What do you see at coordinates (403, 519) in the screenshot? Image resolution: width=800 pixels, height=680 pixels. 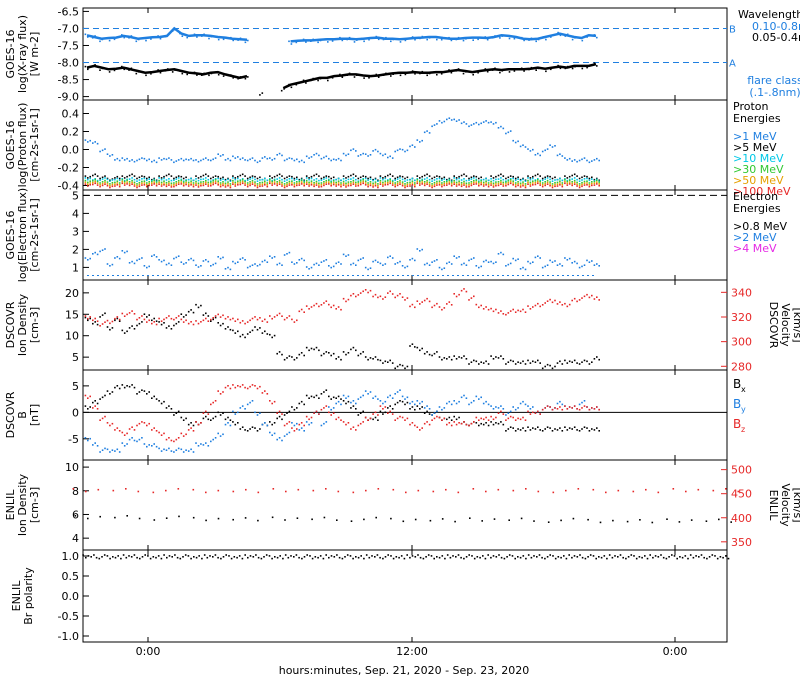 I see `series-Density` at bounding box center [403, 519].